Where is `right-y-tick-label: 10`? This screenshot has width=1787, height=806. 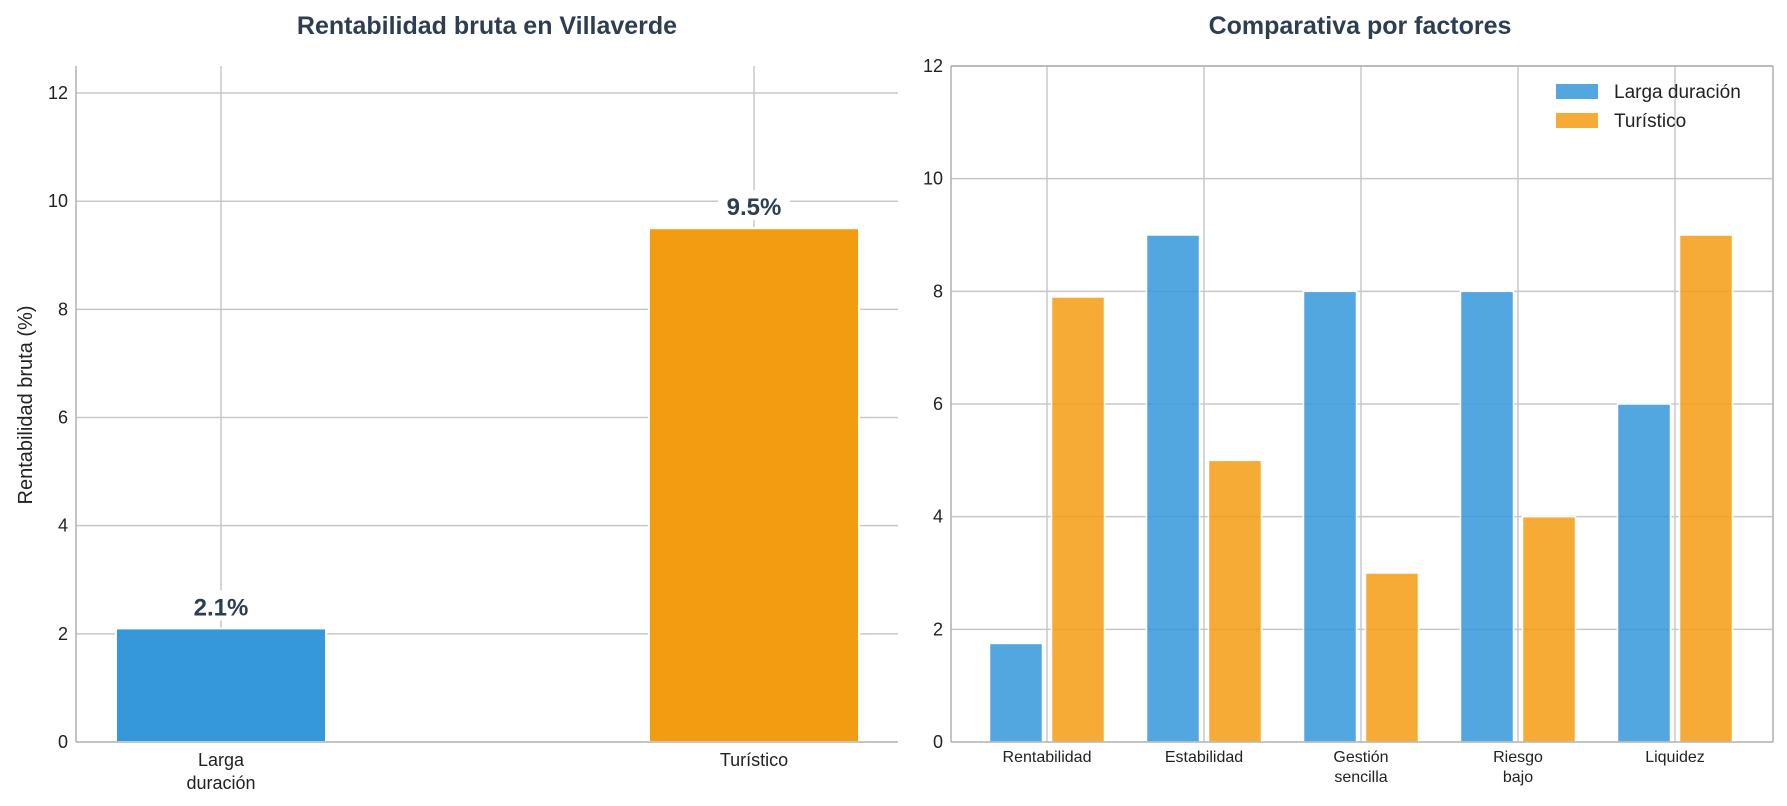 right-y-tick-label: 10 is located at coordinates (933, 179).